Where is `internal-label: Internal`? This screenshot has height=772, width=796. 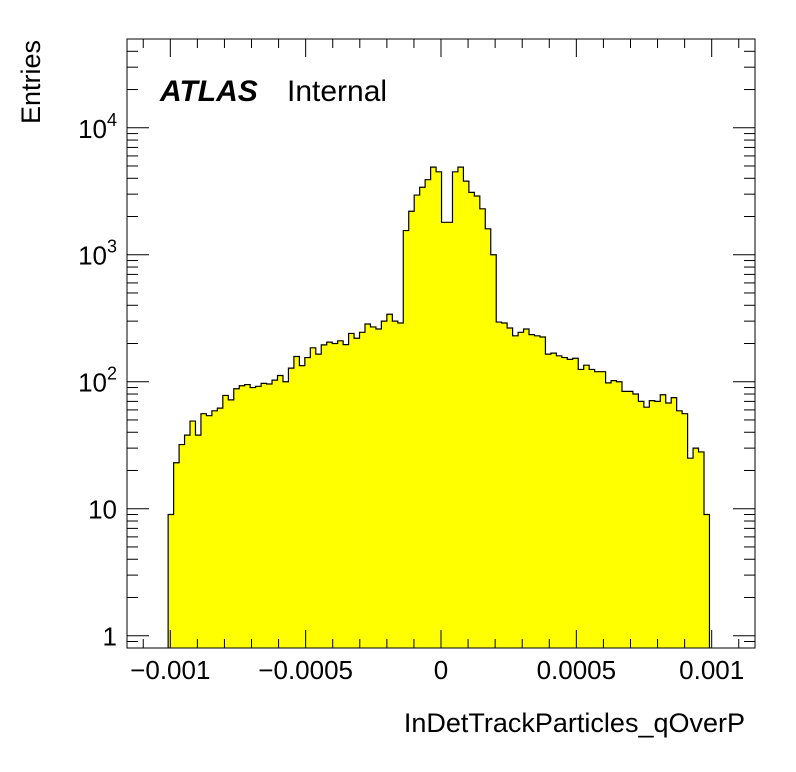
internal-label: Internal is located at coordinates (337, 91).